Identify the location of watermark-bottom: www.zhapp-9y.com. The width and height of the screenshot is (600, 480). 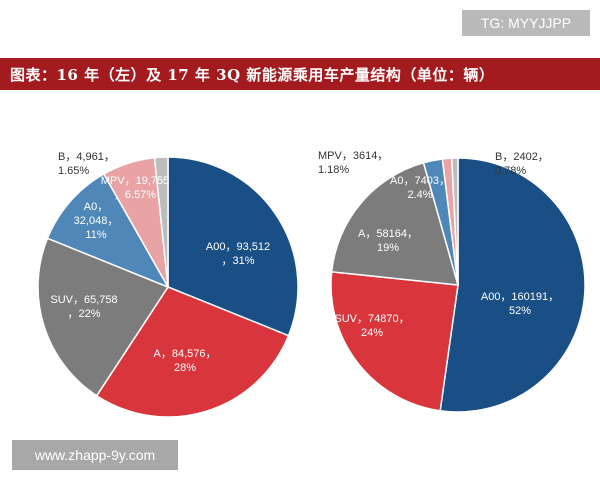
(95, 455).